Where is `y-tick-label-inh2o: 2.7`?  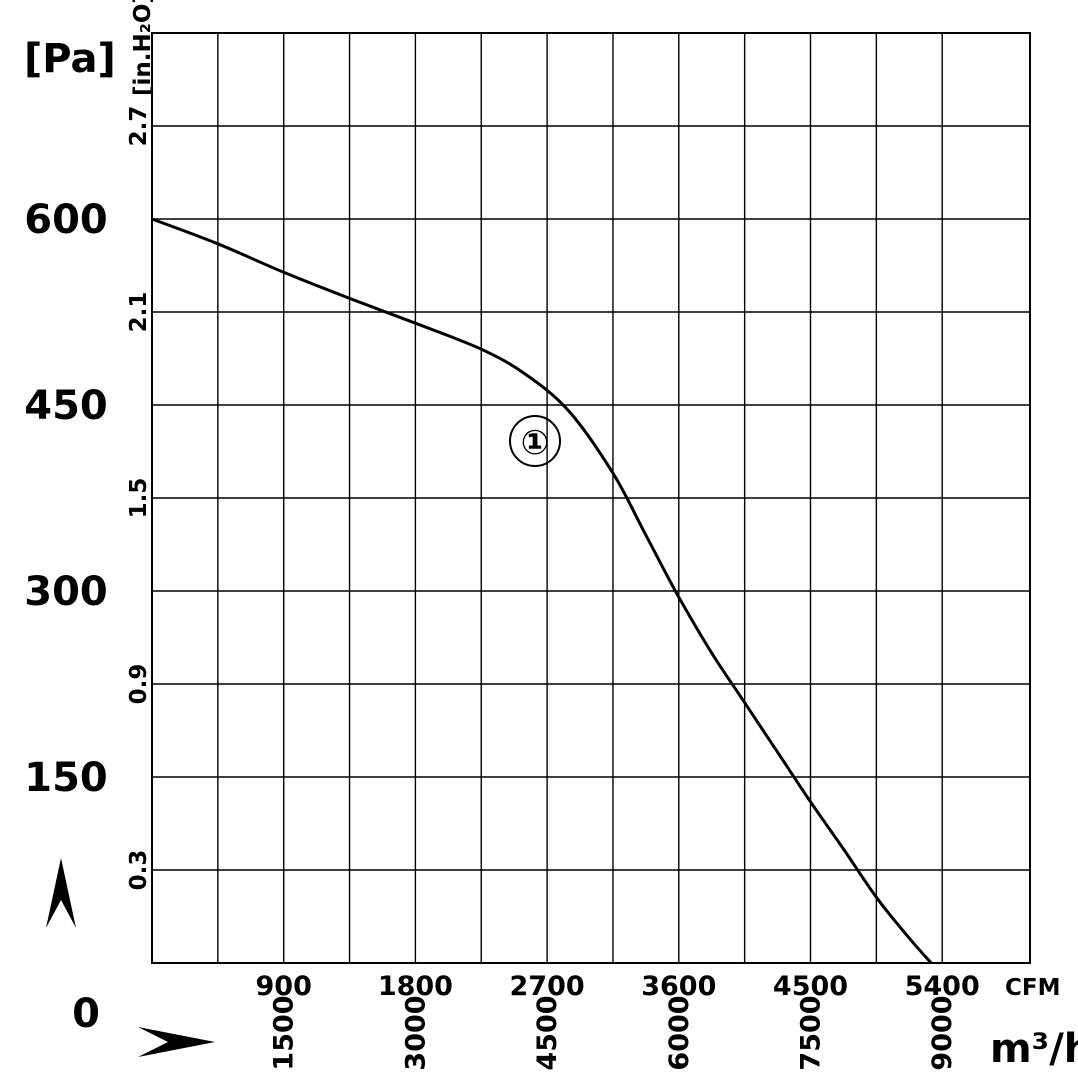 y-tick-label-inh2o: 2.7 is located at coordinates (139, 126).